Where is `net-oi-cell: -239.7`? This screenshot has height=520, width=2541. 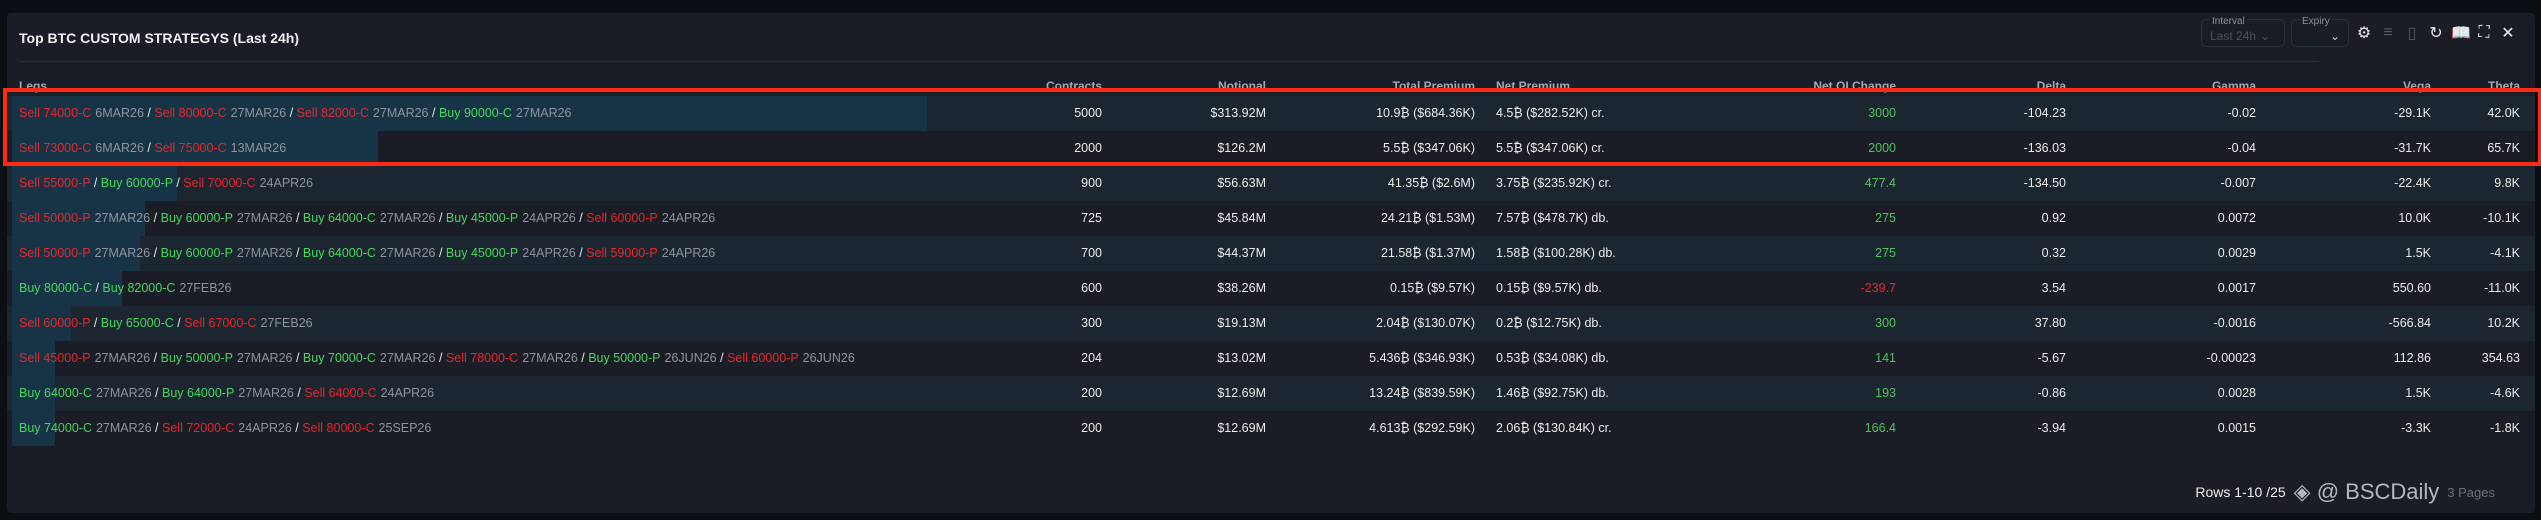
net-oi-cell: -239.7 is located at coordinates (1878, 288).